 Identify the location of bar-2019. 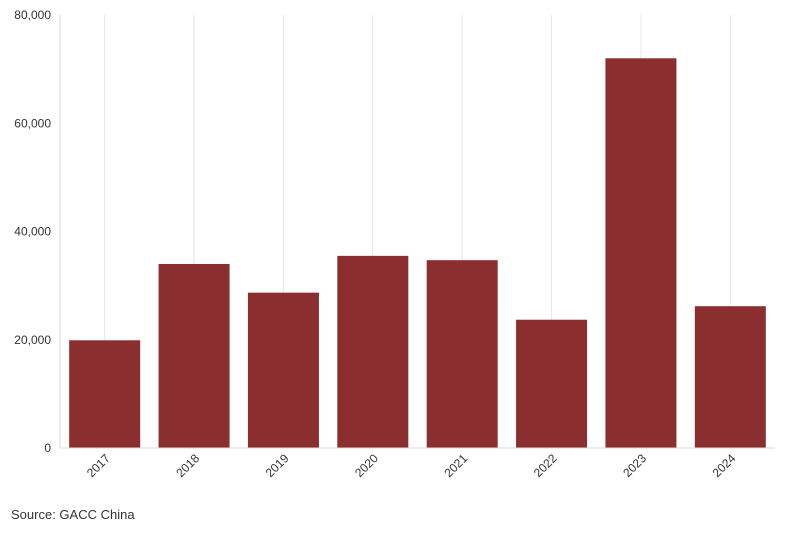
(283, 370).